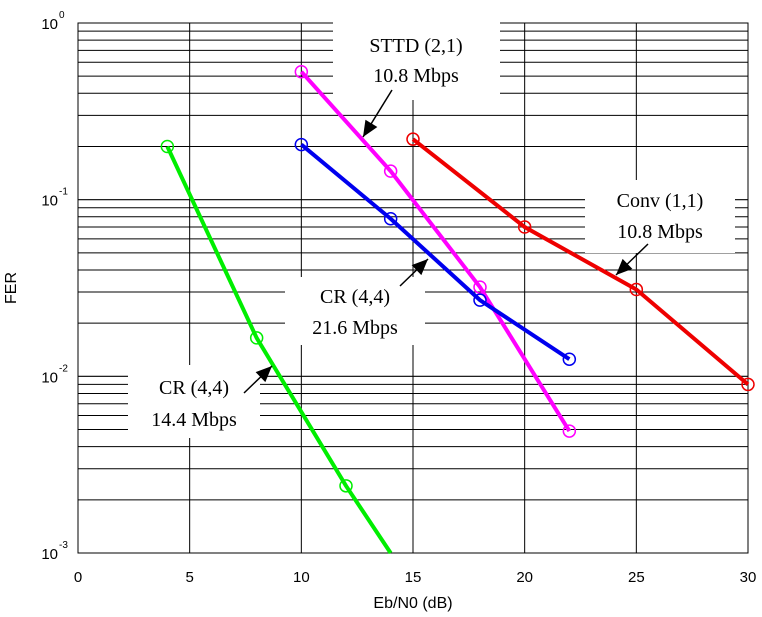  Describe the element at coordinates (748, 577) in the screenshot. I see `x-tick-label: 30` at that location.